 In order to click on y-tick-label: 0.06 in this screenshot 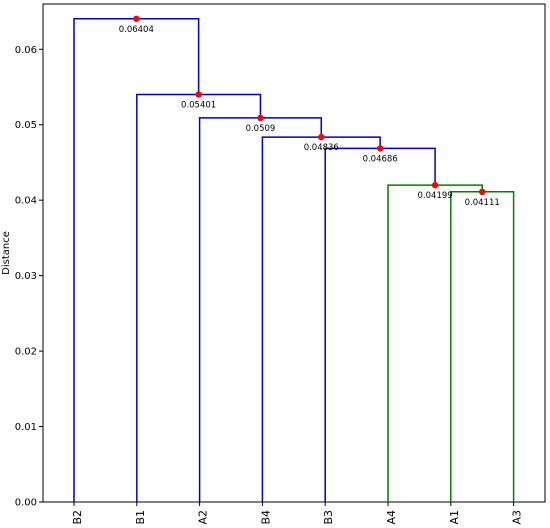, I will do `click(26, 50)`.